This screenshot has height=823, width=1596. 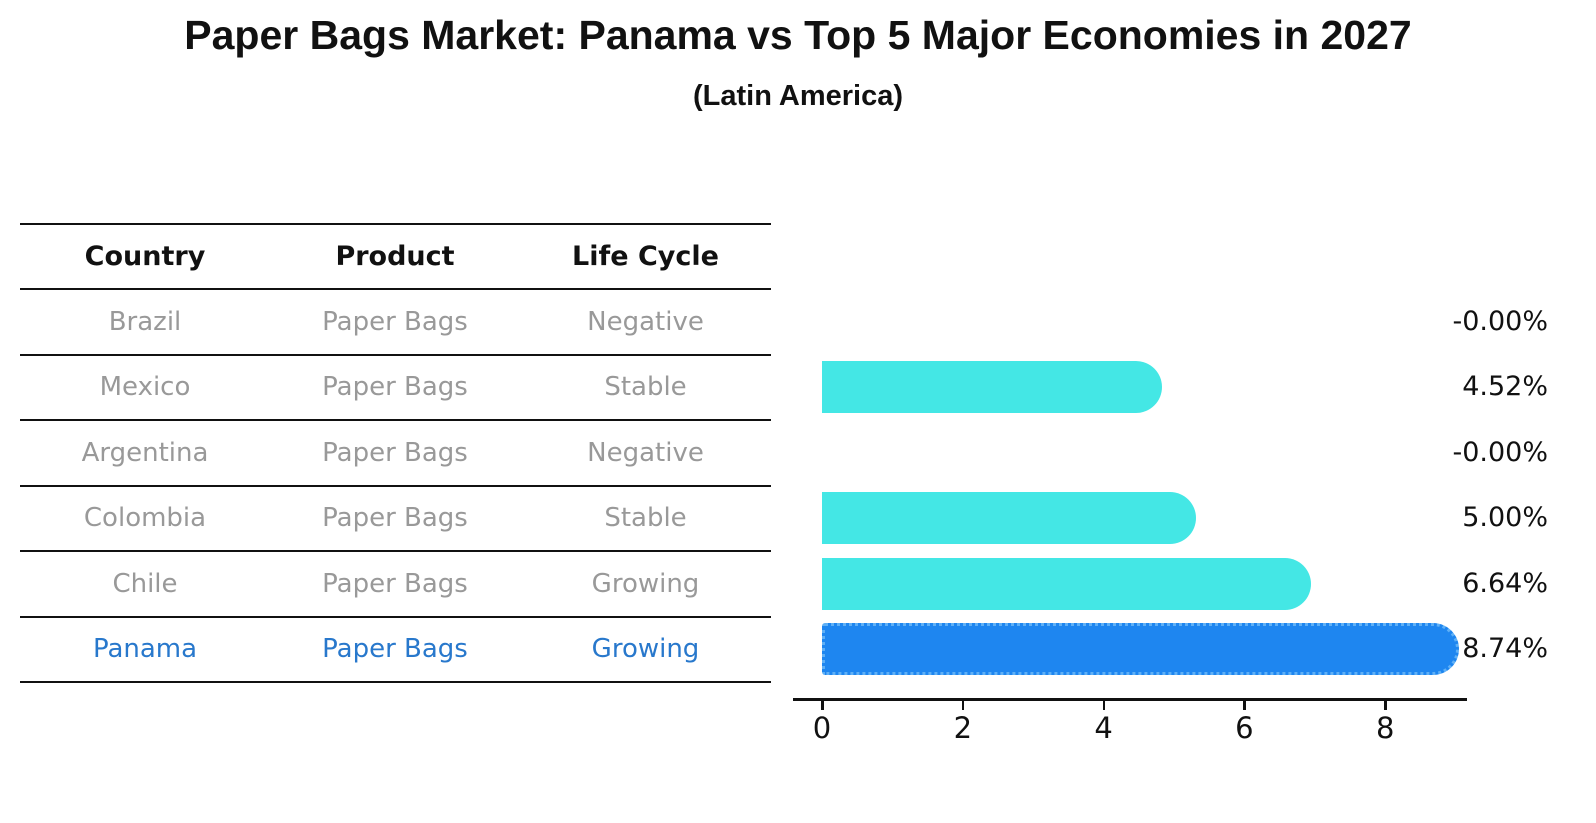 I want to click on table-row: Brazil Paper Bags Negative, so click(x=395, y=323).